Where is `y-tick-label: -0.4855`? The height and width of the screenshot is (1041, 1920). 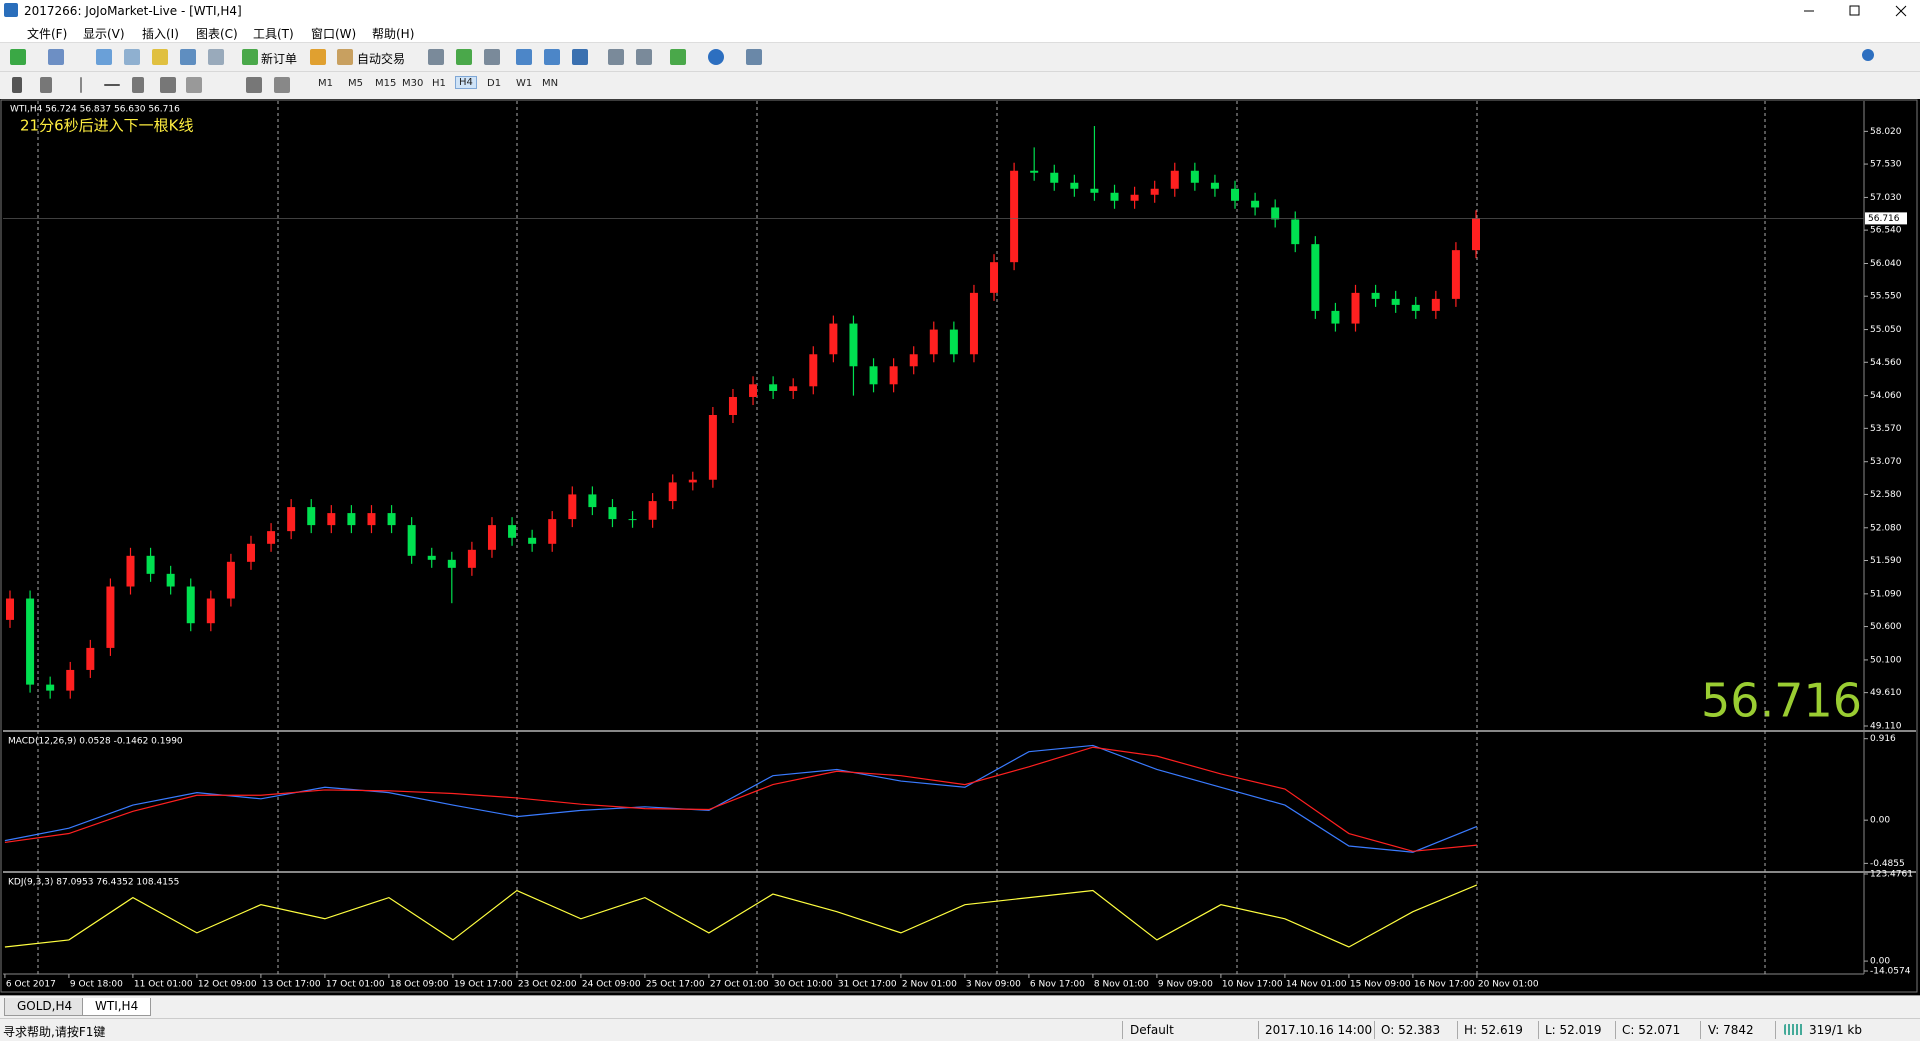
y-tick-label: -0.4855 is located at coordinates (1887, 864).